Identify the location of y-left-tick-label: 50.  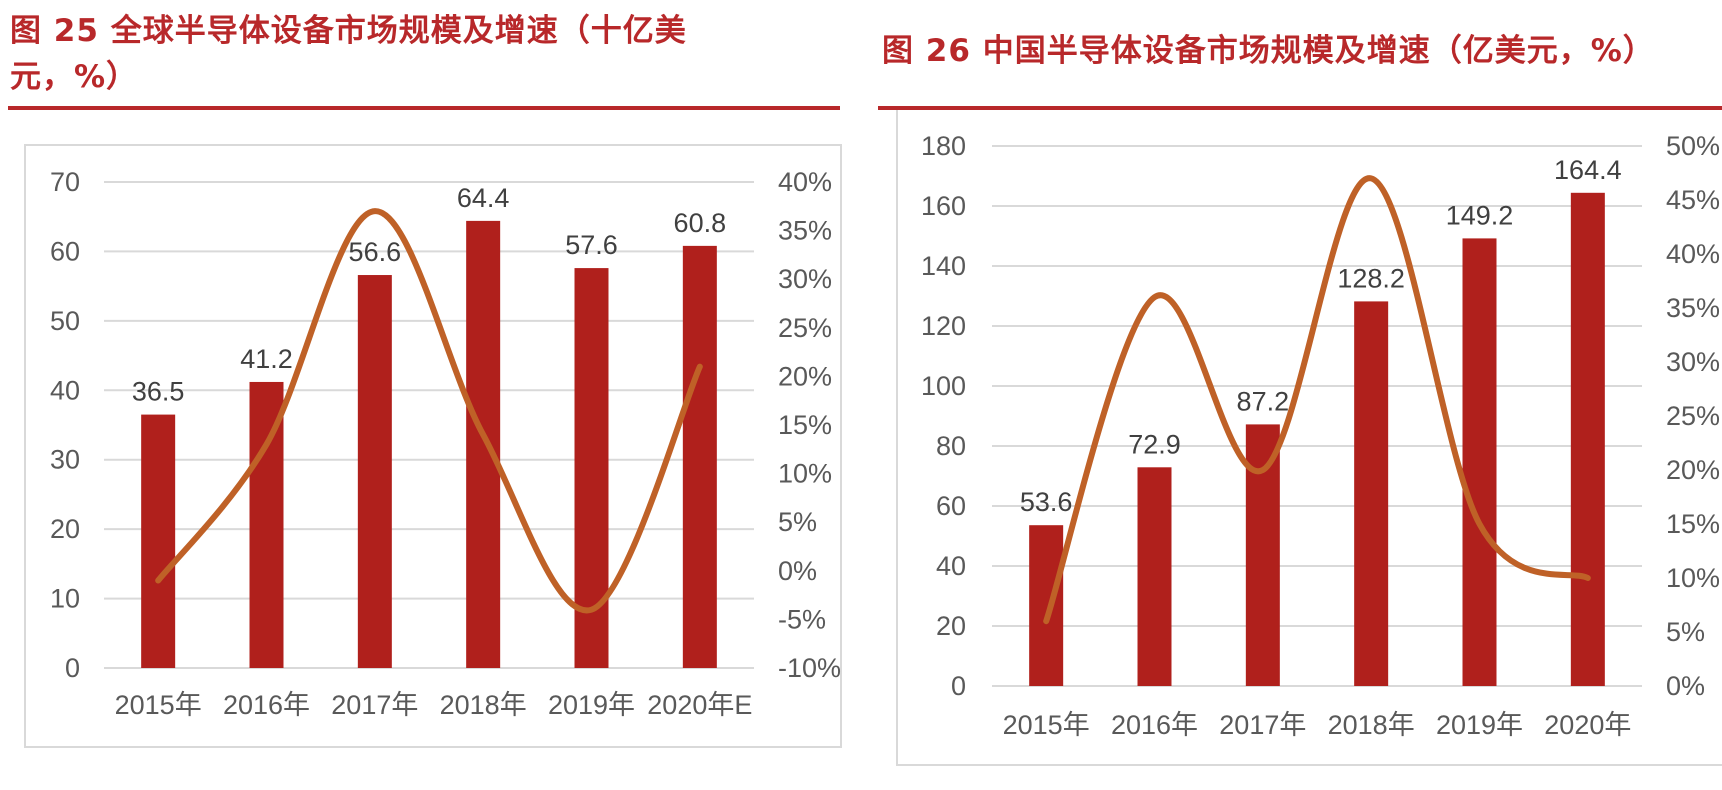
(65, 321).